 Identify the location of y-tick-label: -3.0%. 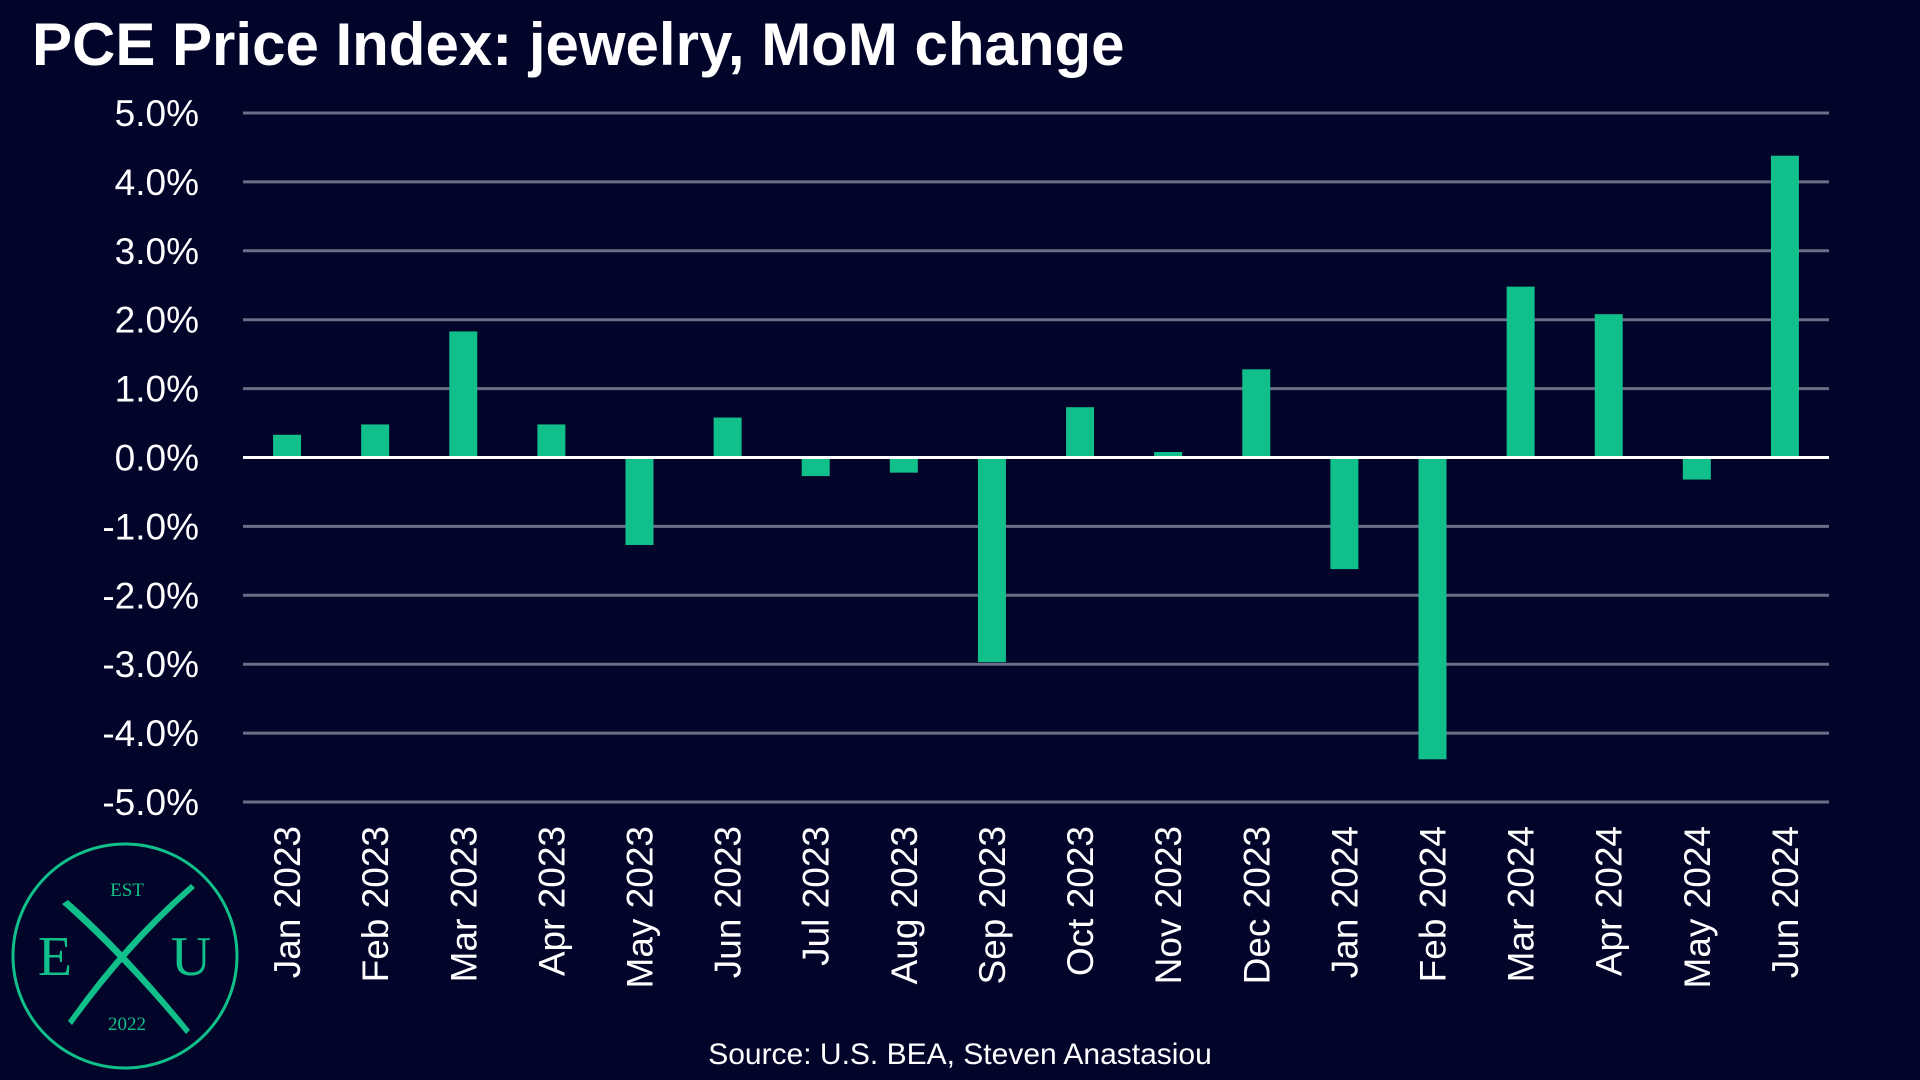
(150, 664).